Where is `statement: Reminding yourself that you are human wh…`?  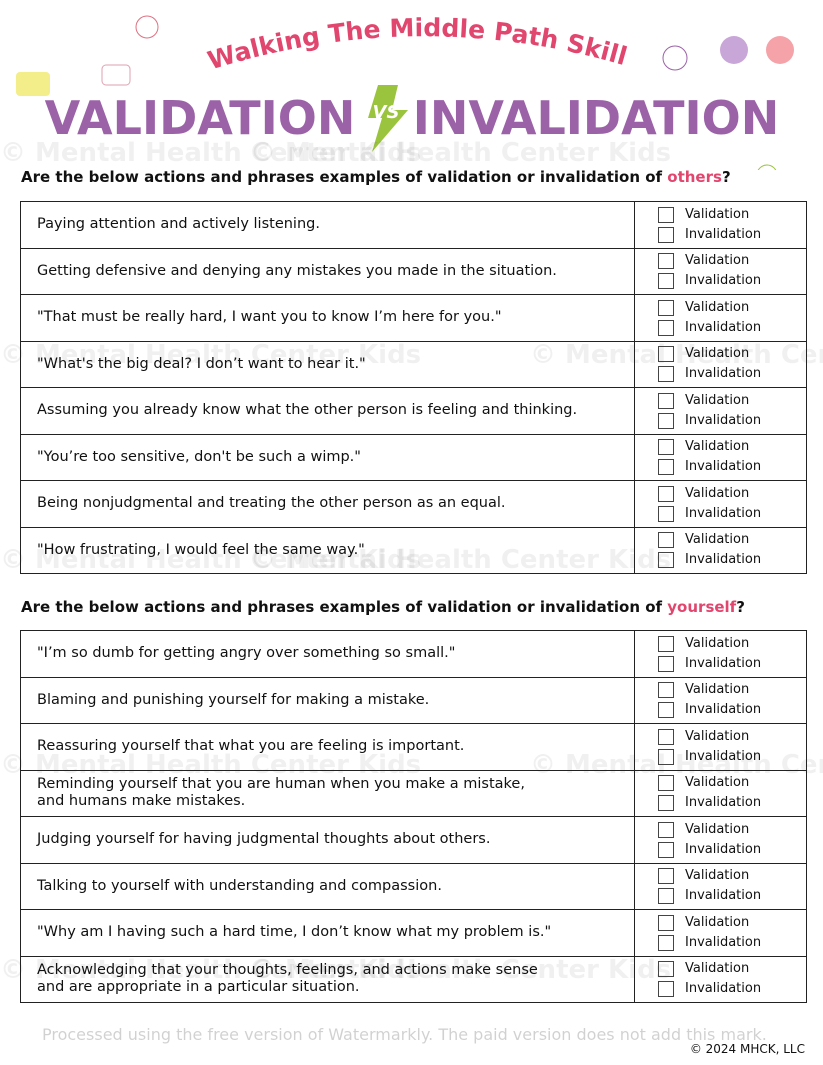
statement: Reminding yourself that you are human wh… is located at coordinates (327, 793).